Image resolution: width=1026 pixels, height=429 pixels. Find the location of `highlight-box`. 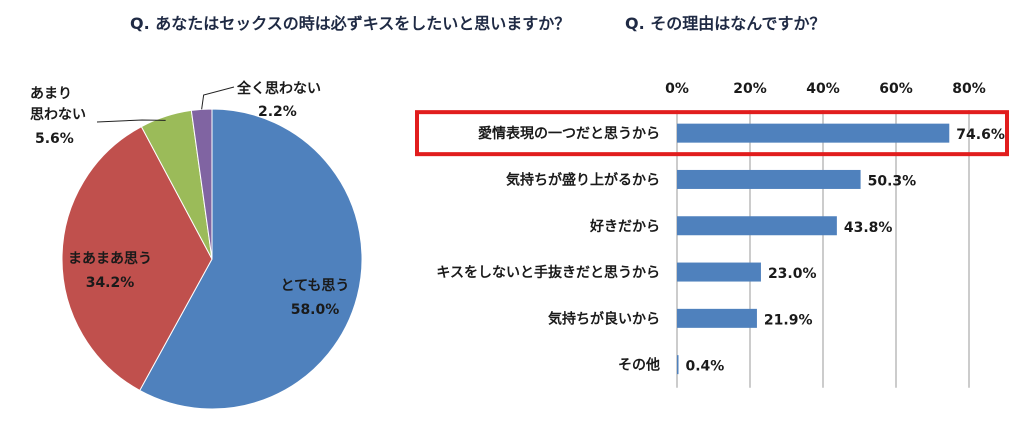

highlight-box is located at coordinates (712, 133).